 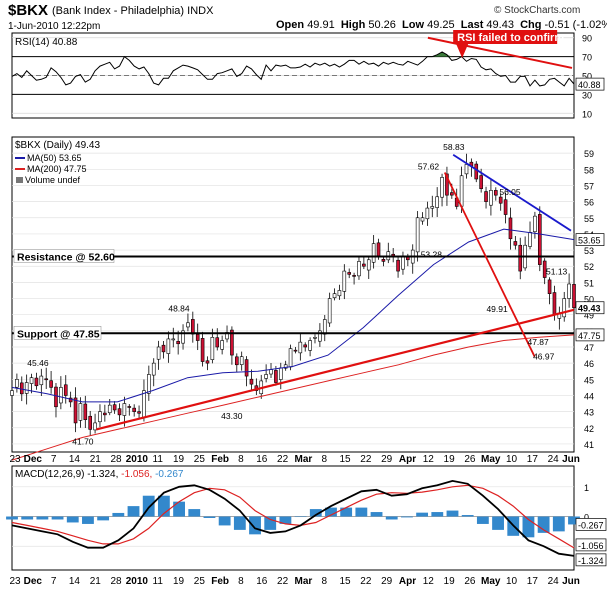 I want to click on x-tick-label: 24, so click(x=554, y=459).